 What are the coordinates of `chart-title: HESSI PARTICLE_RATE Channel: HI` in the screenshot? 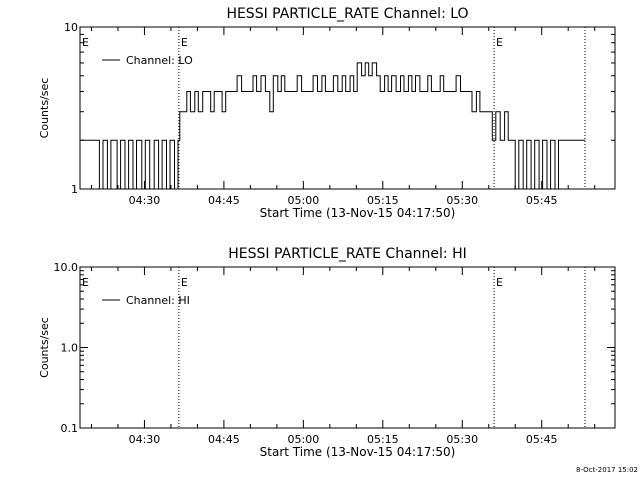 It's located at (347, 254).